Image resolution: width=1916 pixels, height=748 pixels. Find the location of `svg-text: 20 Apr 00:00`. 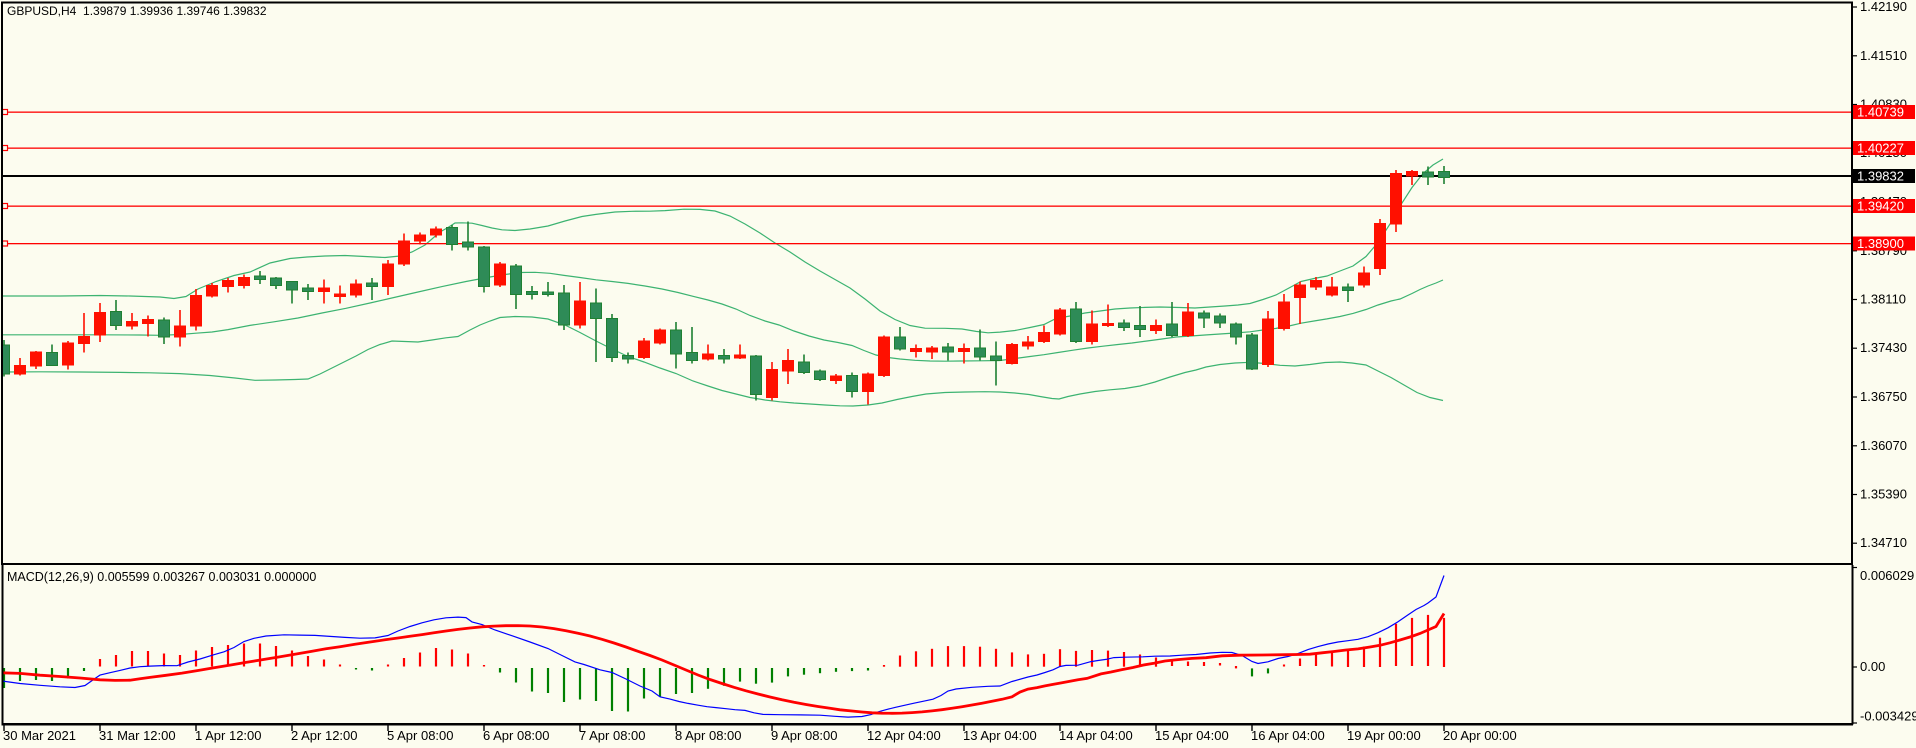

svg-text: 20 Apr 00:00 is located at coordinates (1480, 735).